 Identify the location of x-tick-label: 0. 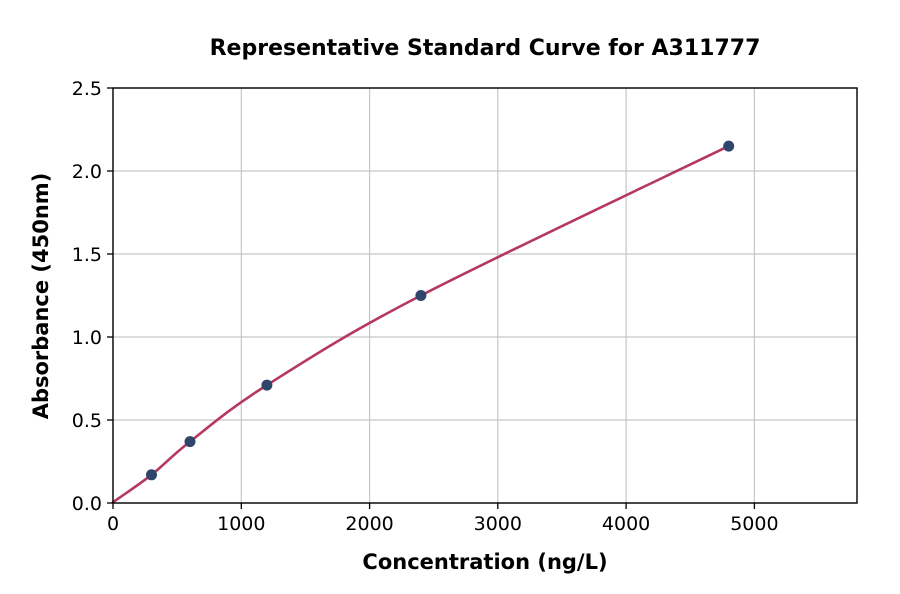
(113, 524).